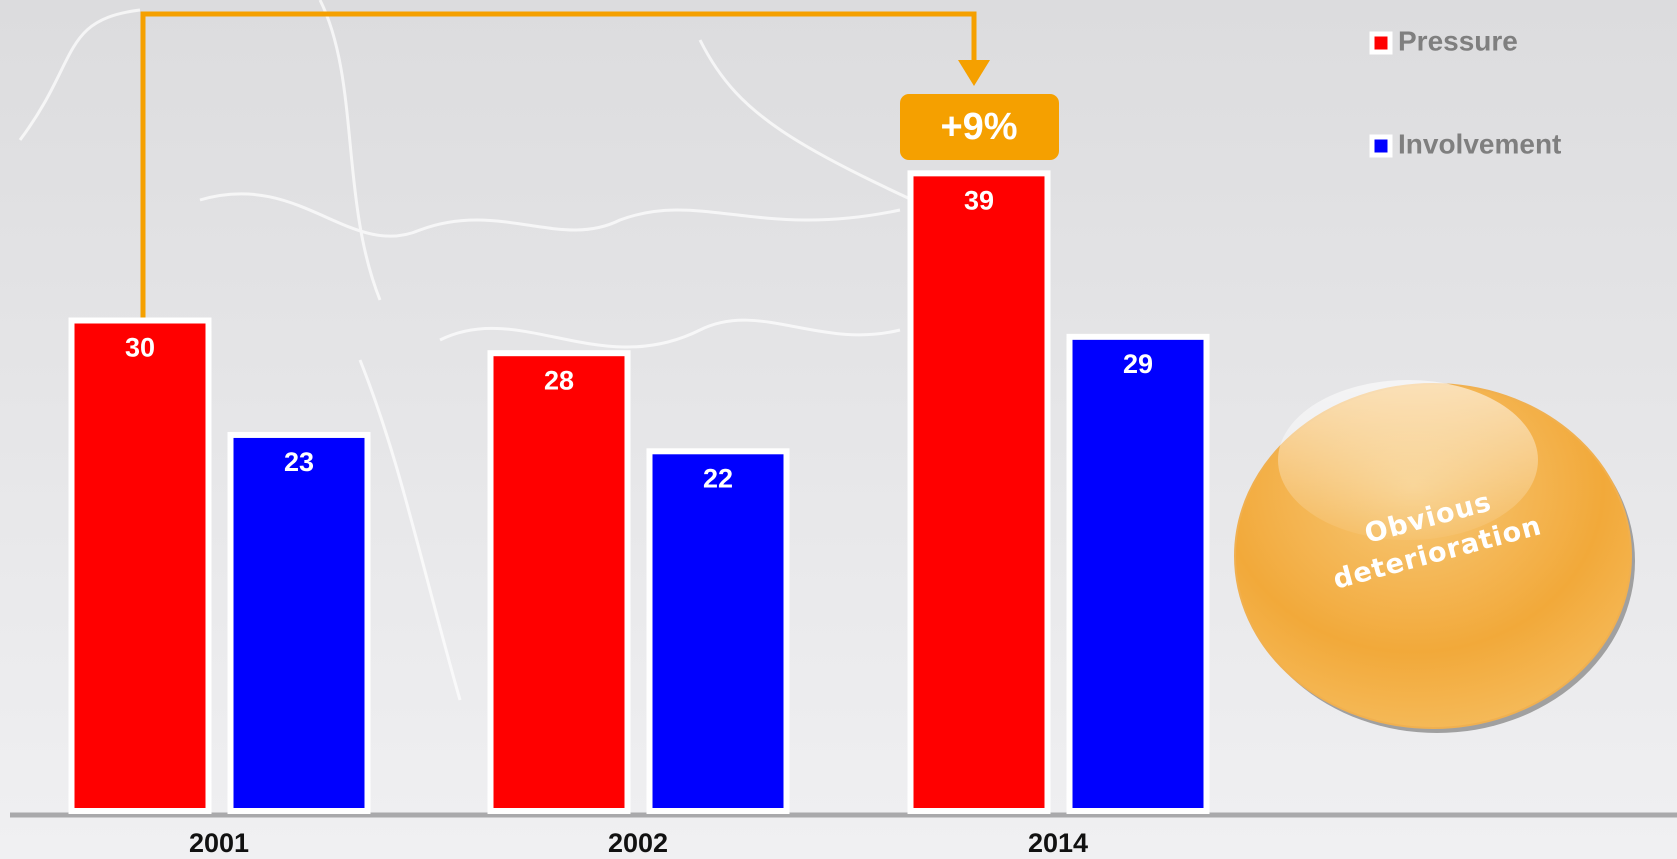  What do you see at coordinates (979, 200) in the screenshot?
I see `value-label: 39` at bounding box center [979, 200].